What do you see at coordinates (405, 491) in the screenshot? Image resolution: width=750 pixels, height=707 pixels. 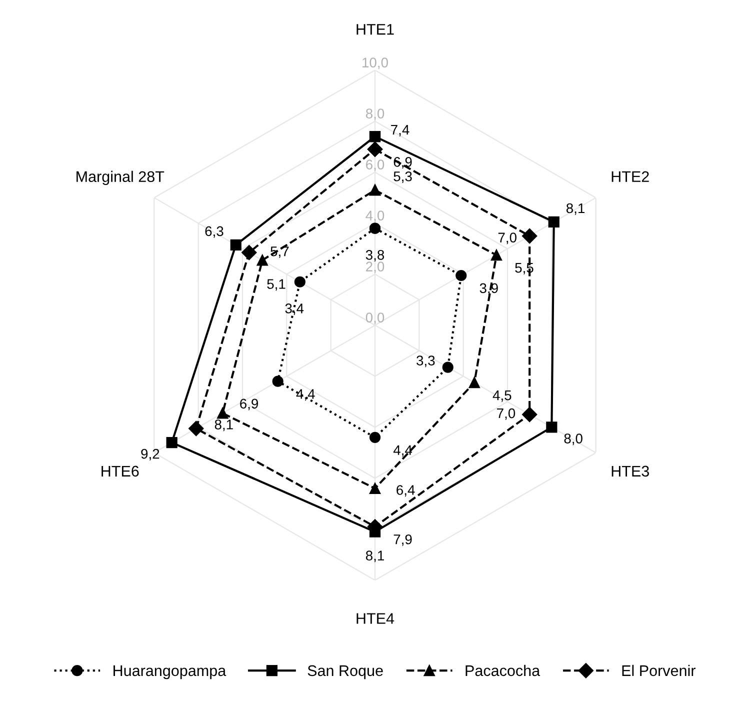 I see `data-label: 6,4` at bounding box center [405, 491].